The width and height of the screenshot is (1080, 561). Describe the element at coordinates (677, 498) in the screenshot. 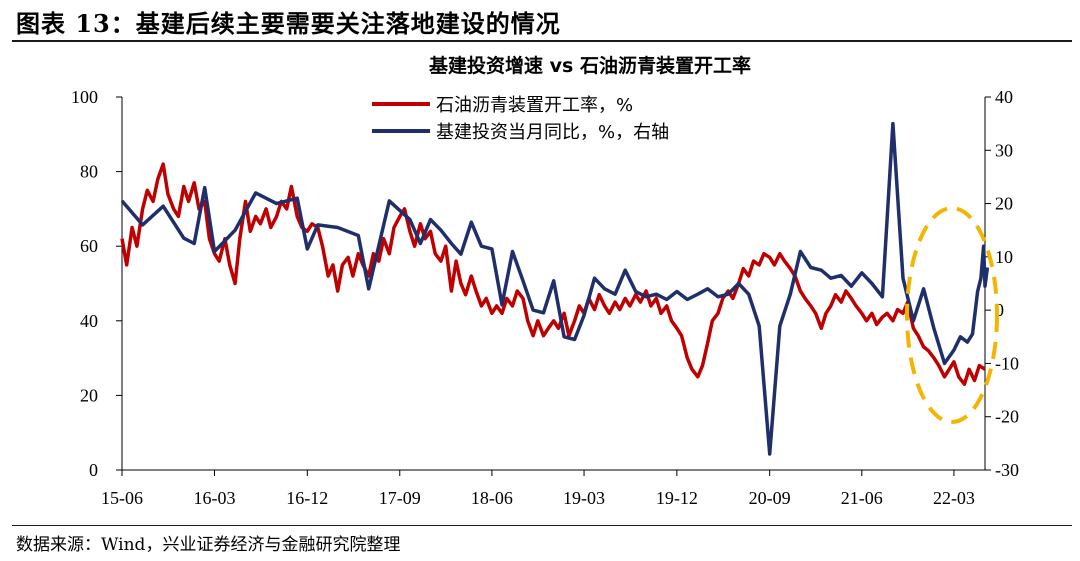

I see `x-tick-label: 19-12` at that location.